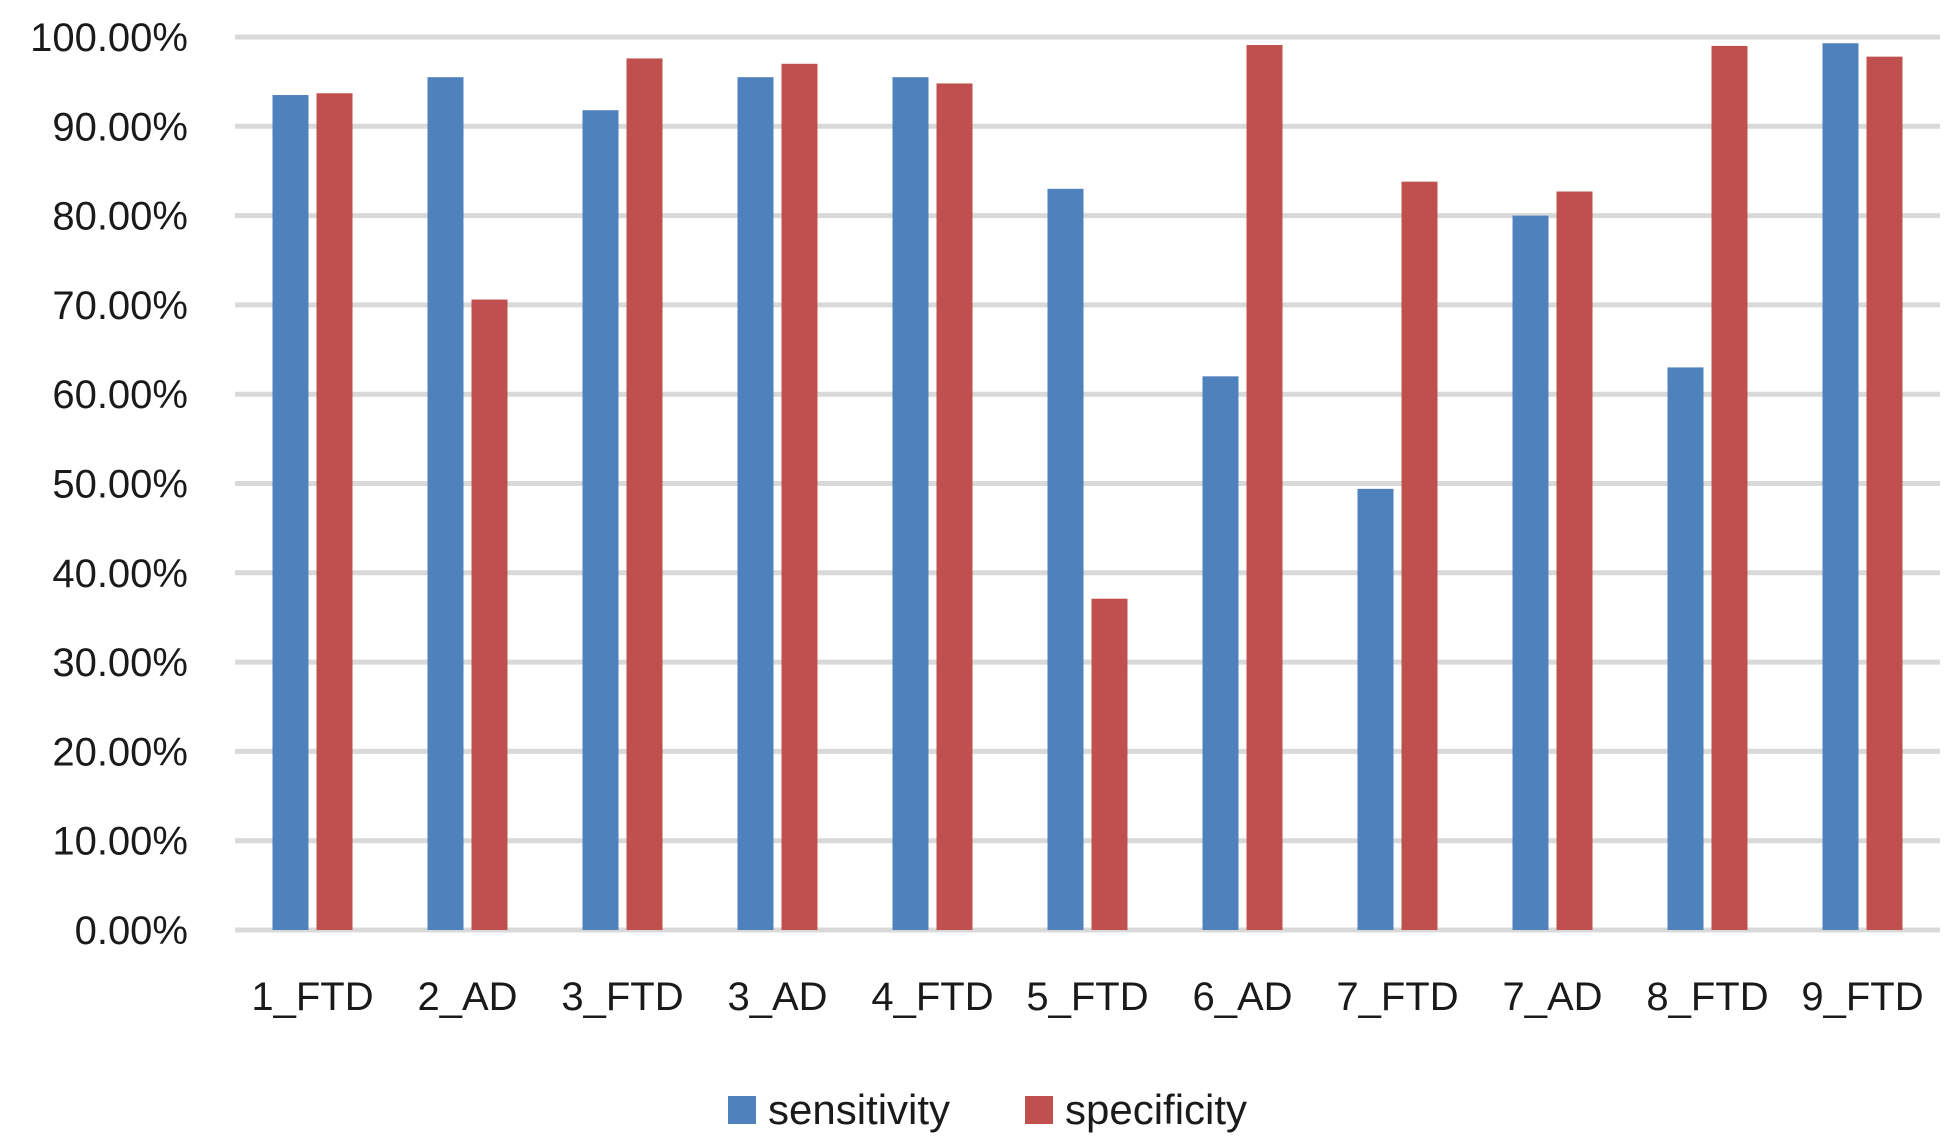 Image resolution: width=1951 pixels, height=1143 pixels. Describe the element at coordinates (109, 38) in the screenshot. I see `y-tick-label: 100.00%` at that location.